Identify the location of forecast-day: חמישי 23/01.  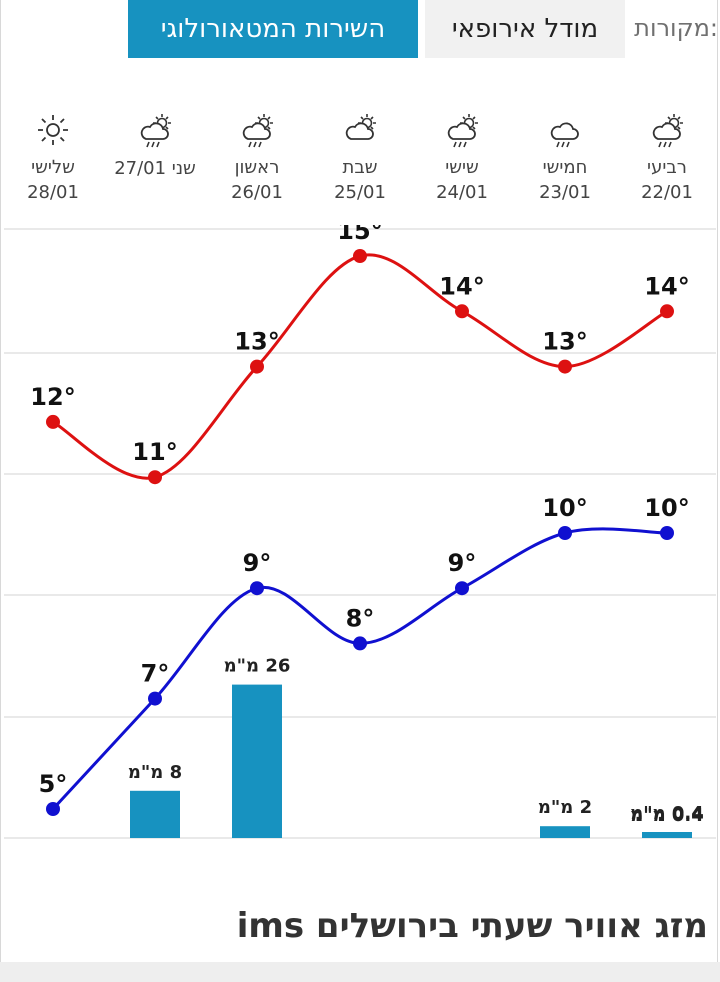
(565, 159).